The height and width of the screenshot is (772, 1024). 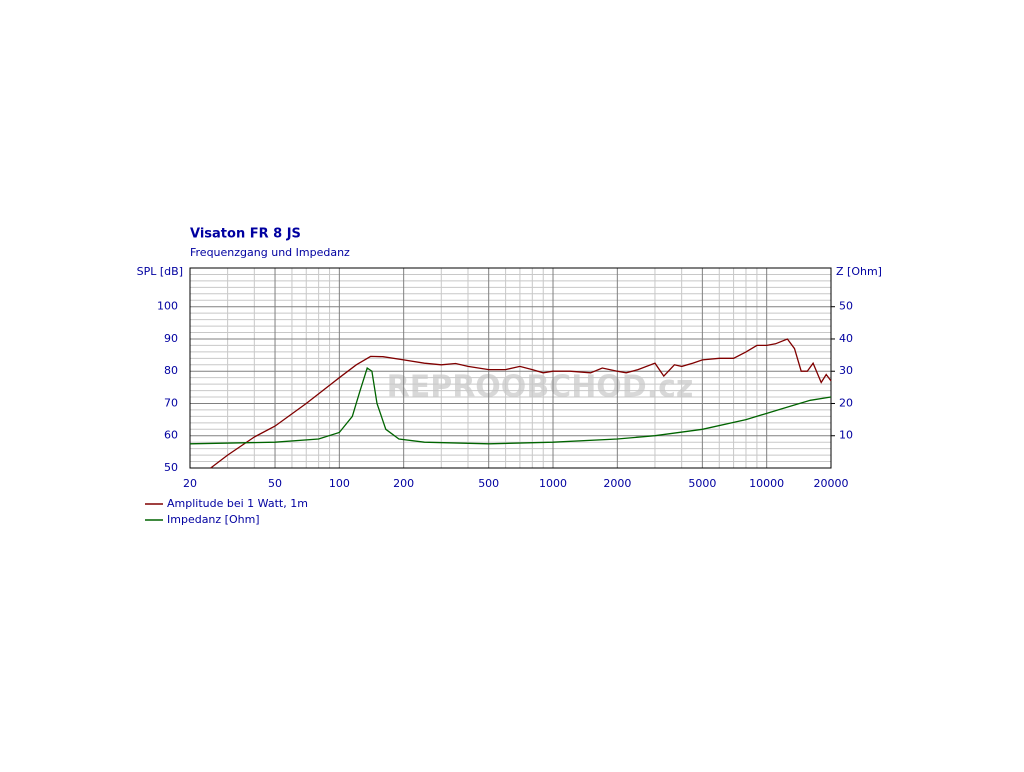 I want to click on y2-tick-label: 30, so click(x=846, y=370).